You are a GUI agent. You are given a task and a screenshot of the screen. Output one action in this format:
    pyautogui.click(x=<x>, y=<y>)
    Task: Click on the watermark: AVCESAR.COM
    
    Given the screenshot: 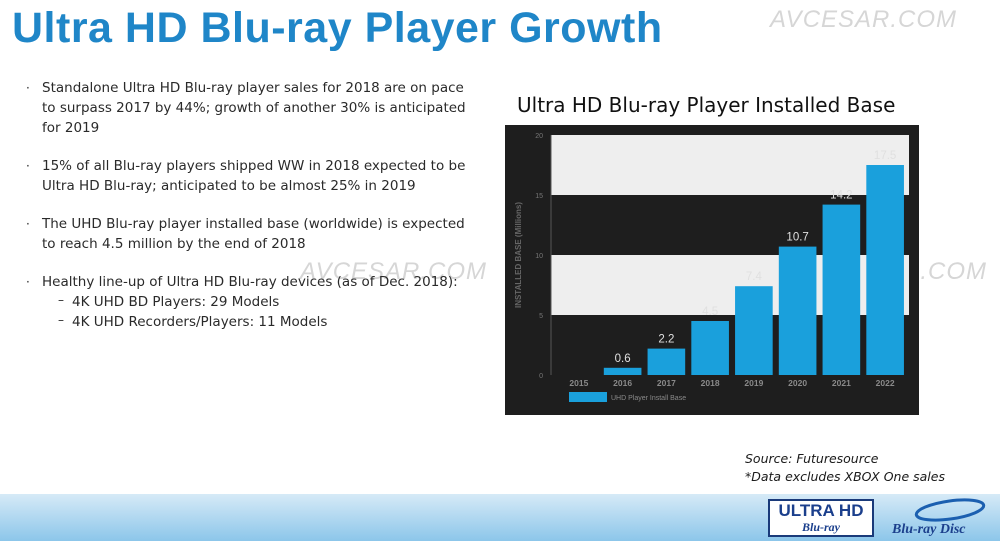 What is the action you would take?
    pyautogui.click(x=864, y=19)
    